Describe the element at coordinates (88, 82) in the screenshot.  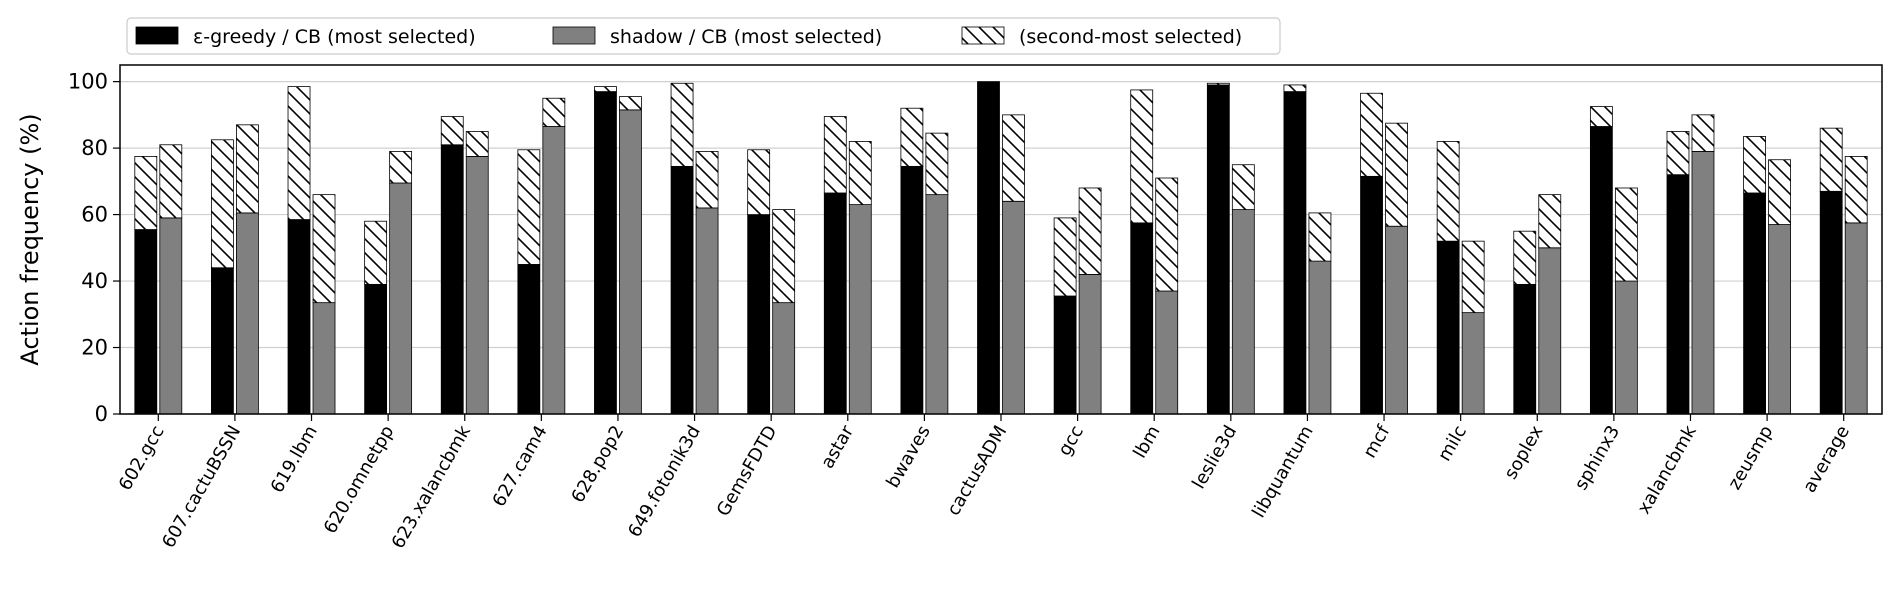
I see `y-tick-label: 100` at that location.